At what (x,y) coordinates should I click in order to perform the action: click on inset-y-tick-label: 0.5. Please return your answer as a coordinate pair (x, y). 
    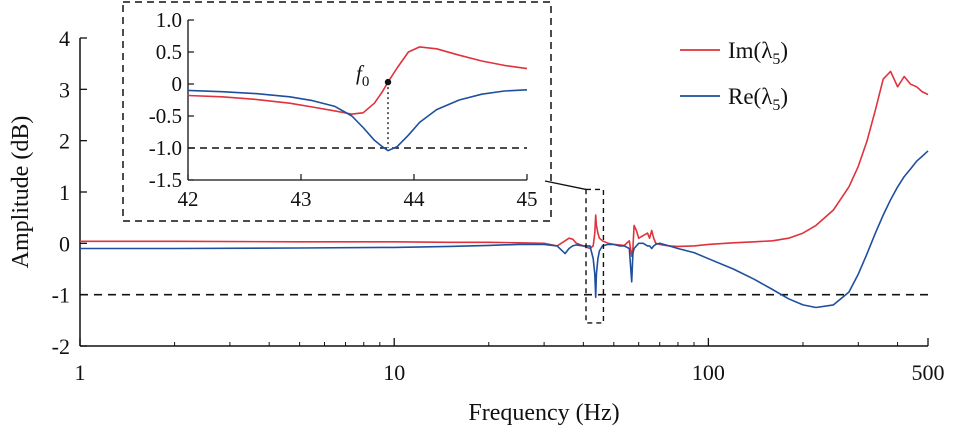
    Looking at the image, I should click on (169, 52).